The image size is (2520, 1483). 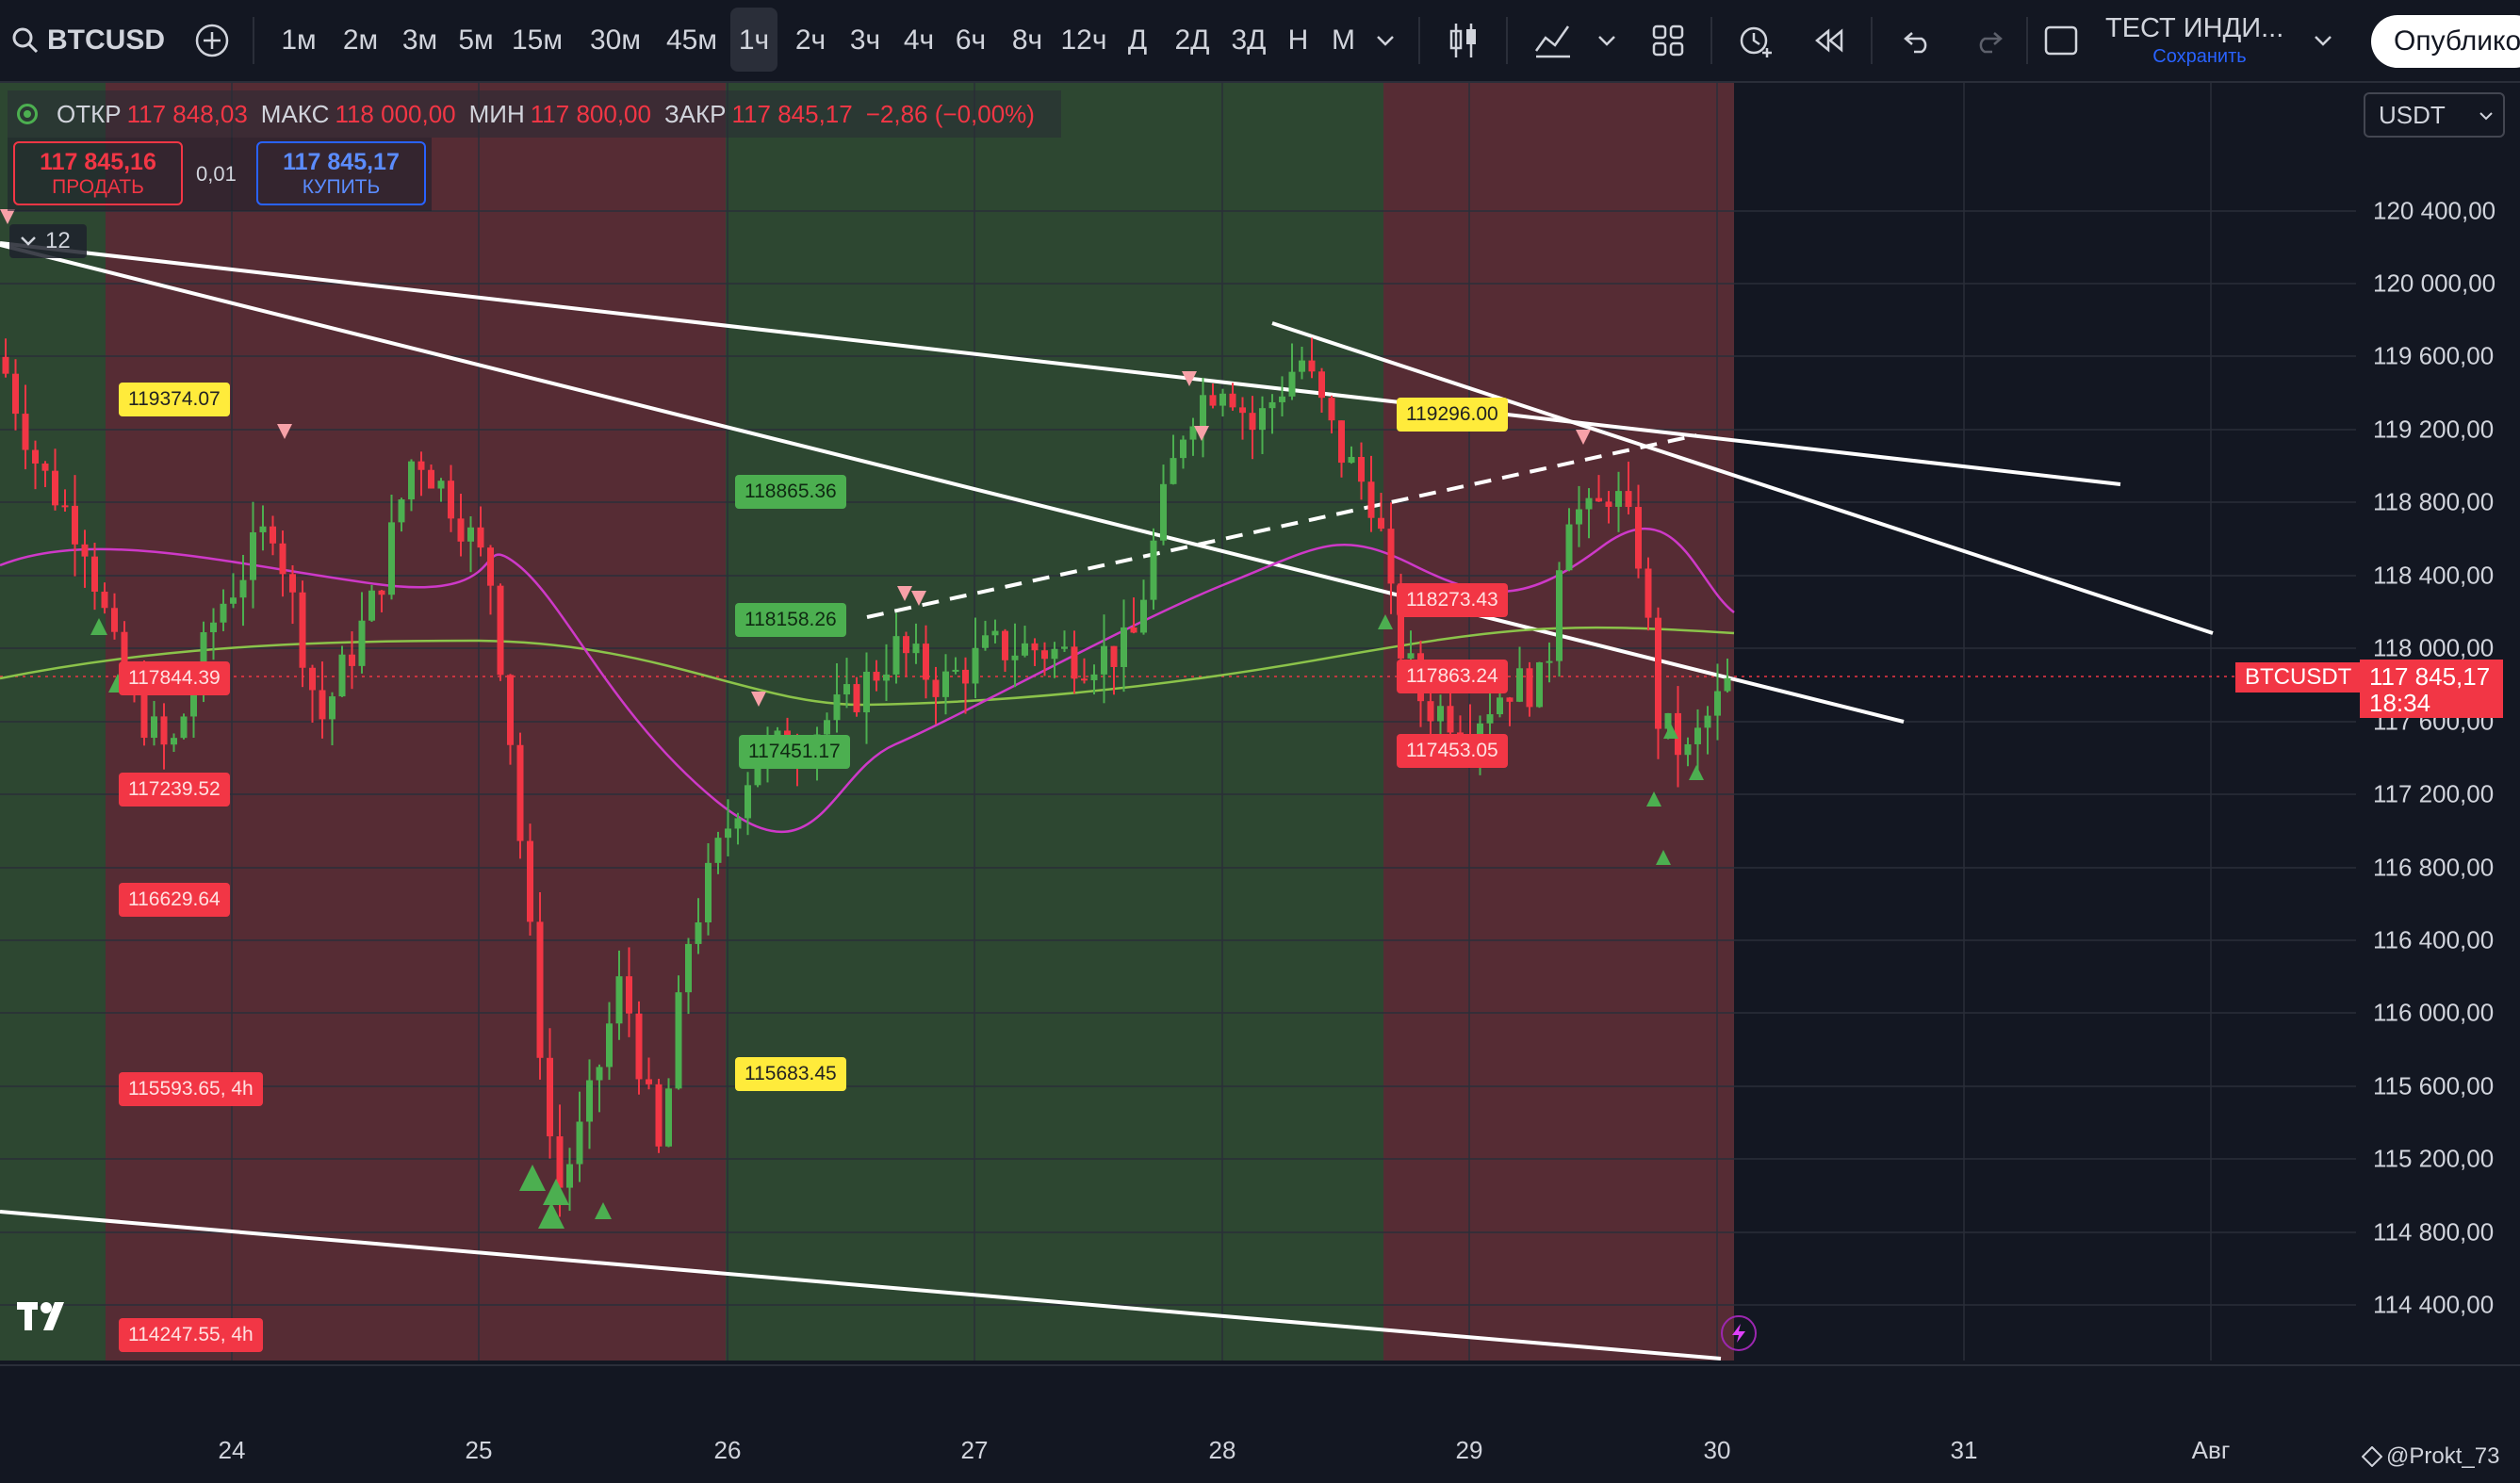 I want to click on interval-15: 2Д, so click(x=1192, y=40).